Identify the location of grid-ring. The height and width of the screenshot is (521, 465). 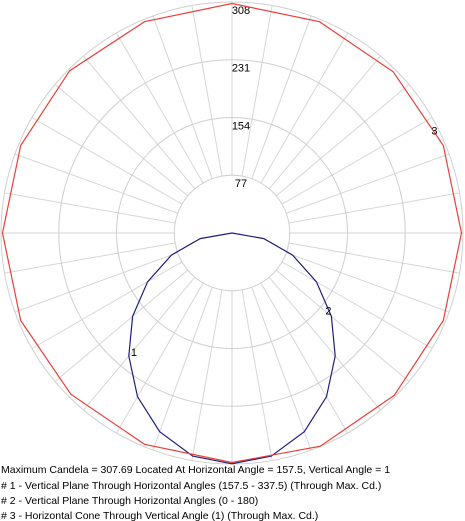
(232, 233).